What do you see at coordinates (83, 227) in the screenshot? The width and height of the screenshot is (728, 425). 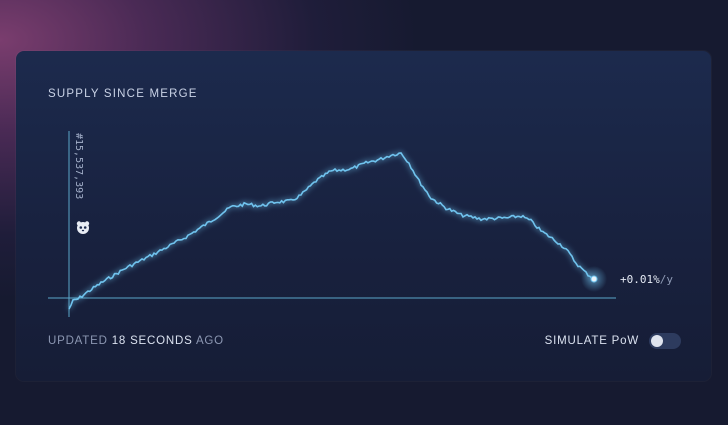 I see `panda-icon` at bounding box center [83, 227].